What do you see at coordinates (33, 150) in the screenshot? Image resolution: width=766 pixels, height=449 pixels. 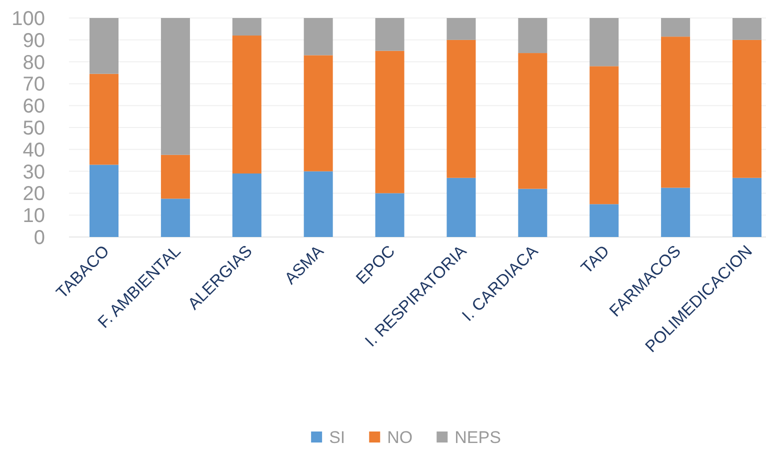 I see `y-tick-label: 40` at bounding box center [33, 150].